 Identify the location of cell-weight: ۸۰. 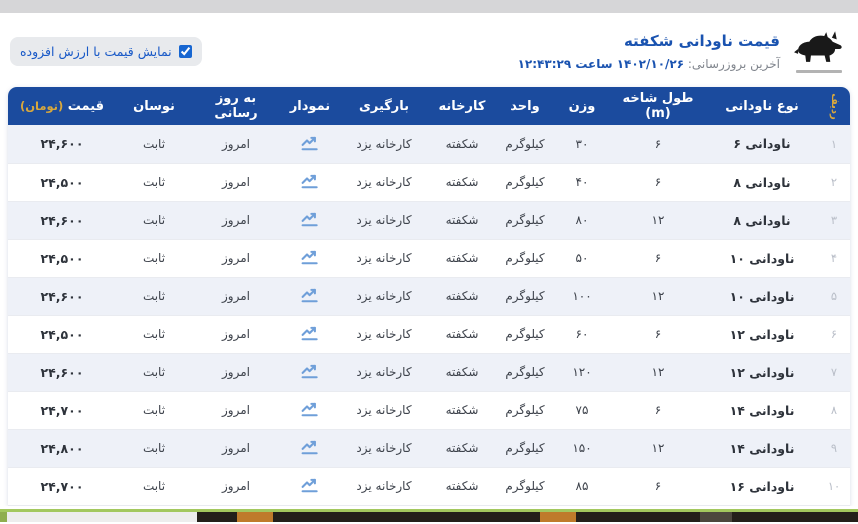
(582, 220).